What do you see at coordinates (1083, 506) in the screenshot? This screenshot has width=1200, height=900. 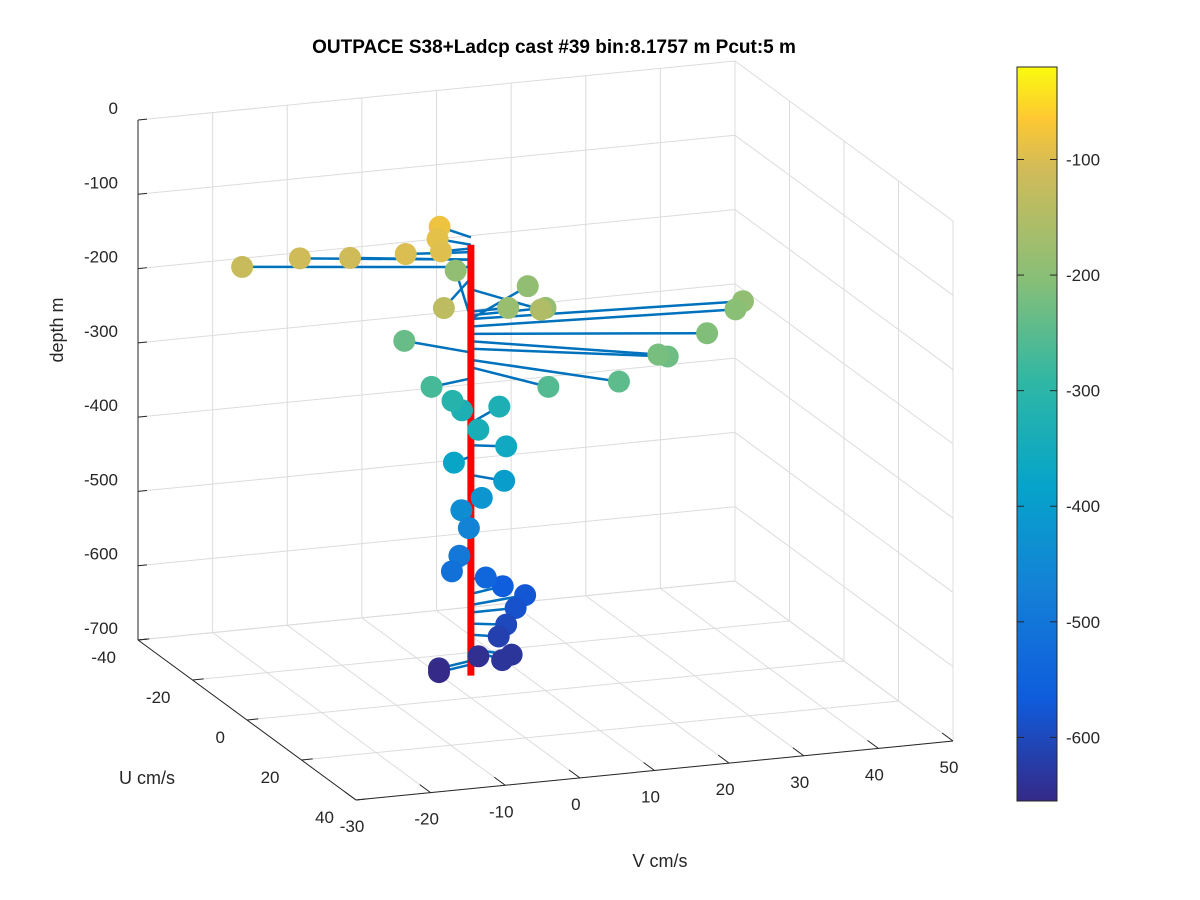 I see `colorbar-tick-label: -400` at bounding box center [1083, 506].